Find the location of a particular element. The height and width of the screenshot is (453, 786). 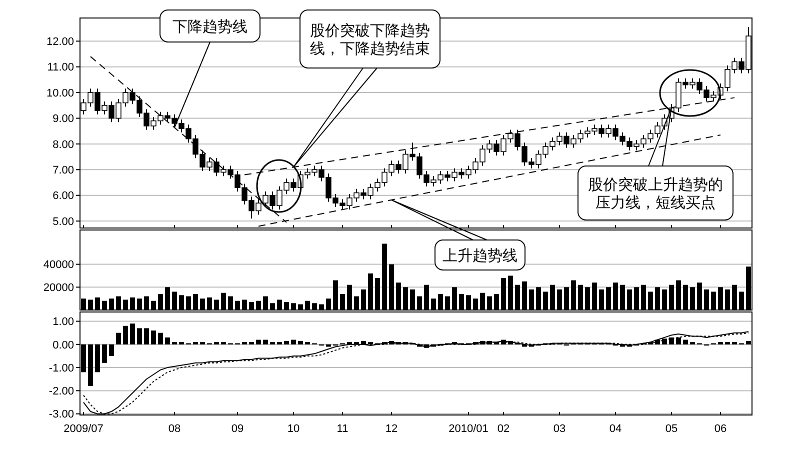

annotation: 股价突破下降趋势线，下降趋势结束 is located at coordinates (370, 39).